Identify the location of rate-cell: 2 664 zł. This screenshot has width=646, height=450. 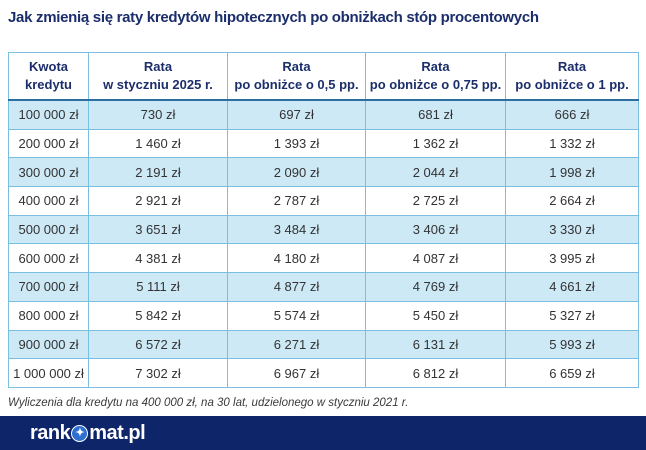
(572, 201).